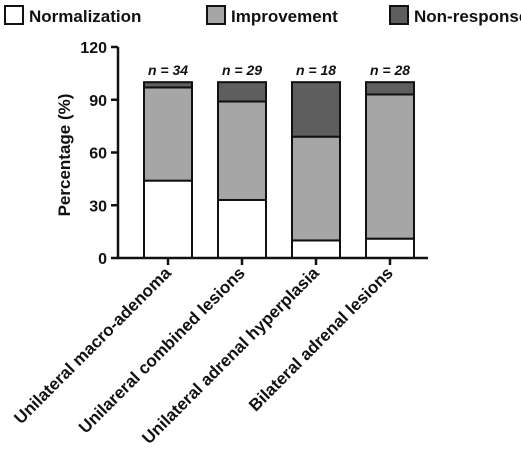 This screenshot has width=521, height=461. What do you see at coordinates (93, 48) in the screenshot?
I see `y-tick-label: 120` at bounding box center [93, 48].